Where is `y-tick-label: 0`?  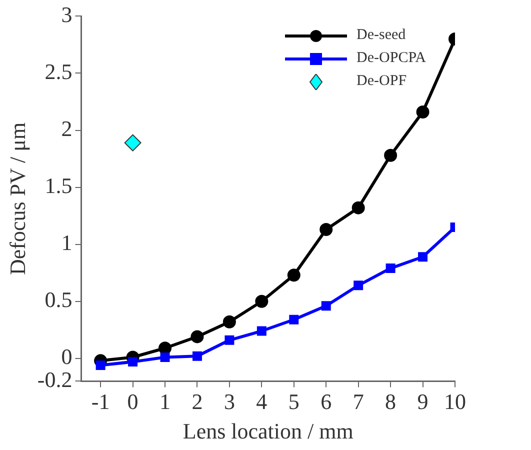 y-tick-label: 0 is located at coordinates (66, 357).